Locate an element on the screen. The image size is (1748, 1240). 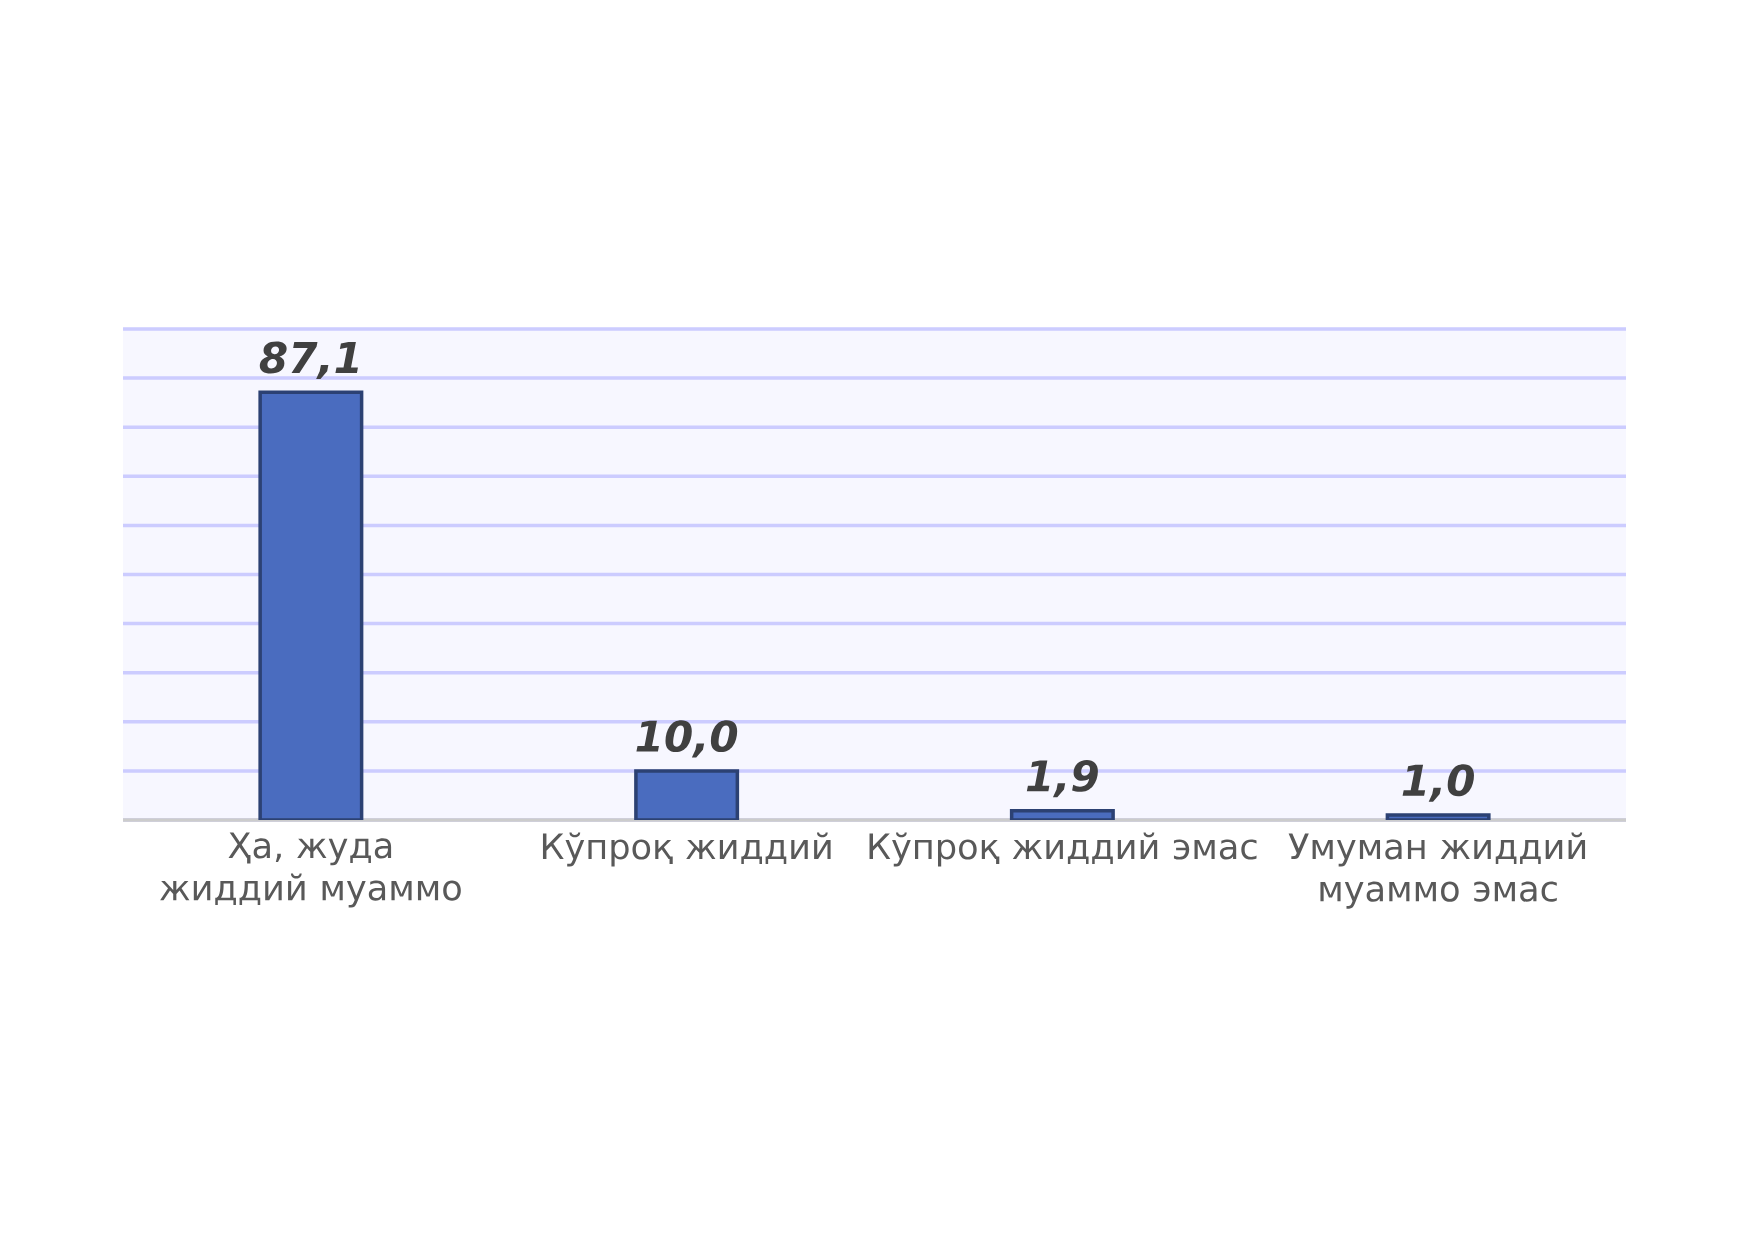
data-label: 10,0 is located at coordinates (687, 739).